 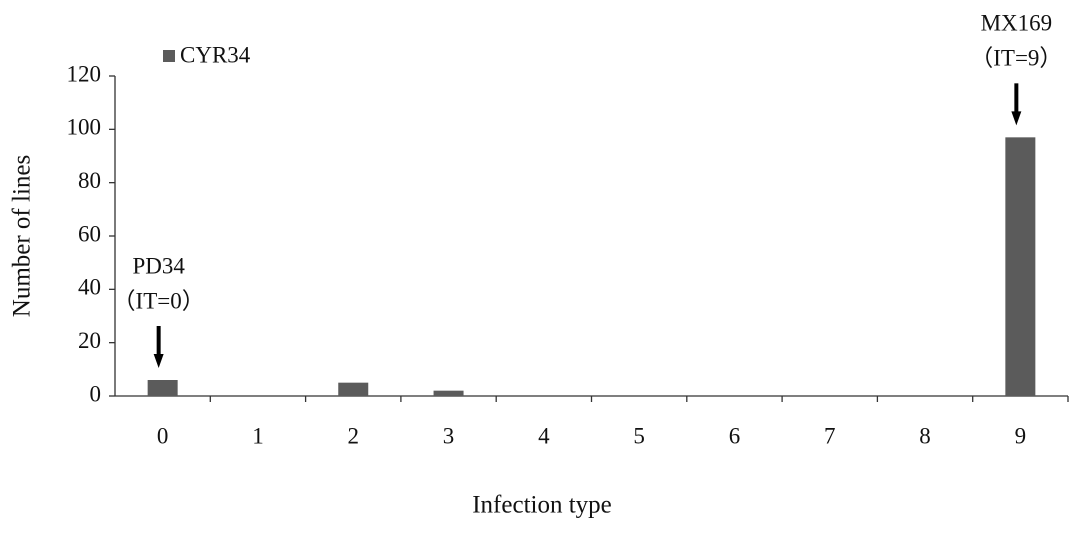 What do you see at coordinates (84, 127) in the screenshot?
I see `y-tick-label: 100` at bounding box center [84, 127].